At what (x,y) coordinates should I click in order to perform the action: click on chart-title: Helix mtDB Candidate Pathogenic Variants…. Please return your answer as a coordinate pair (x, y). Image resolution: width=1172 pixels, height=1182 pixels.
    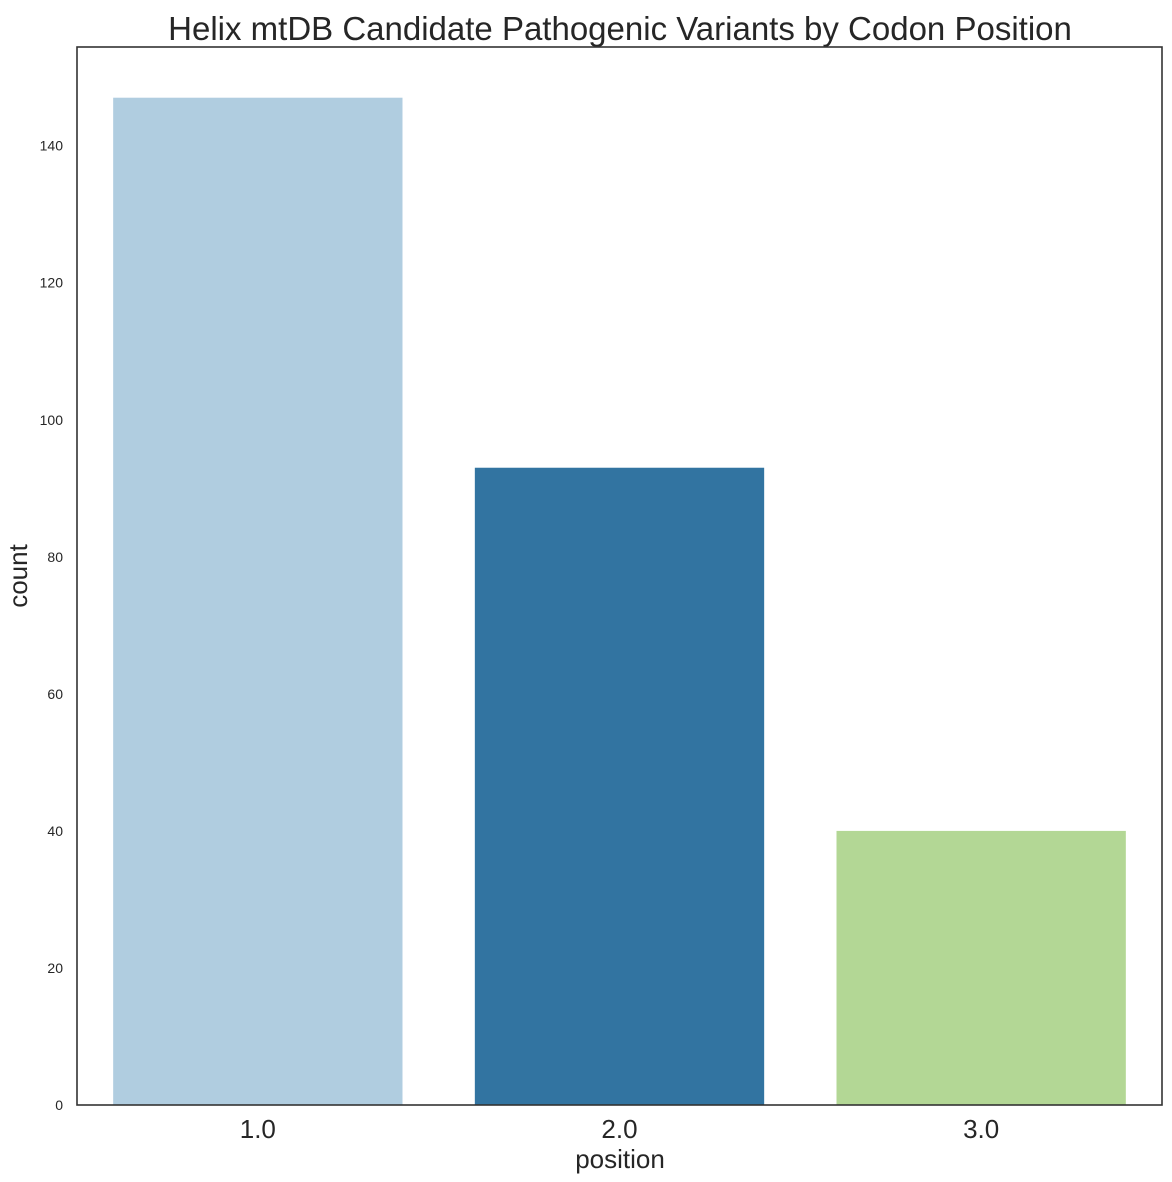
    Looking at the image, I should click on (620, 28).